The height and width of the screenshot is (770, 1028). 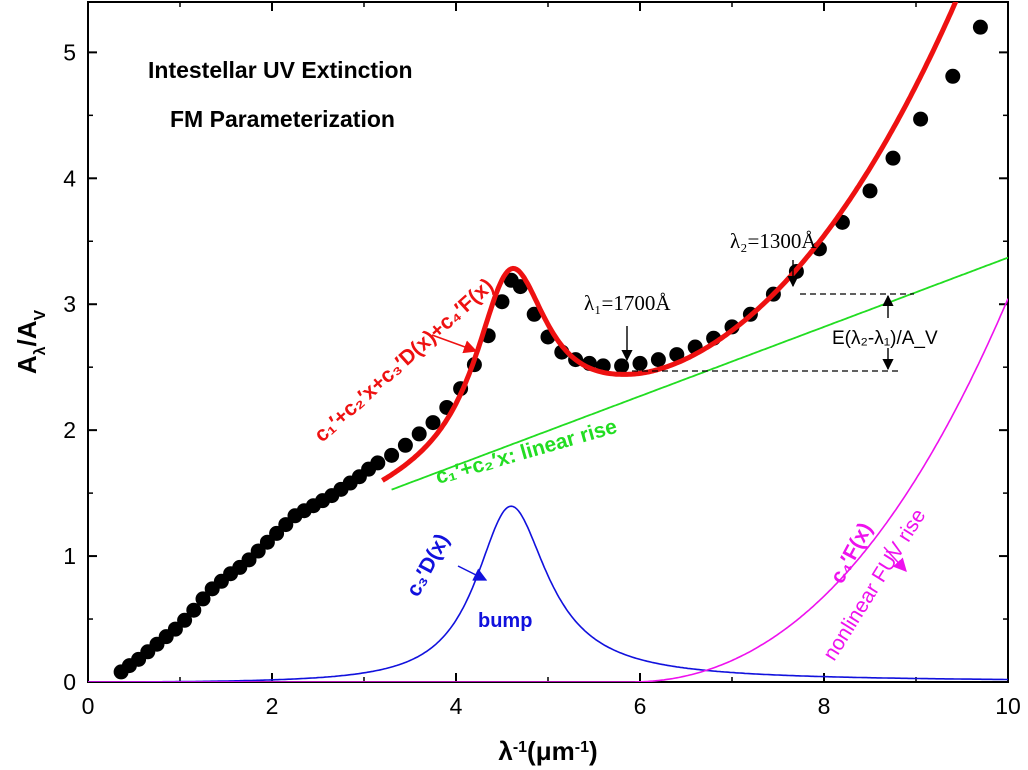 What do you see at coordinates (456, 706) in the screenshot?
I see `x-tick-label: 4` at bounding box center [456, 706].